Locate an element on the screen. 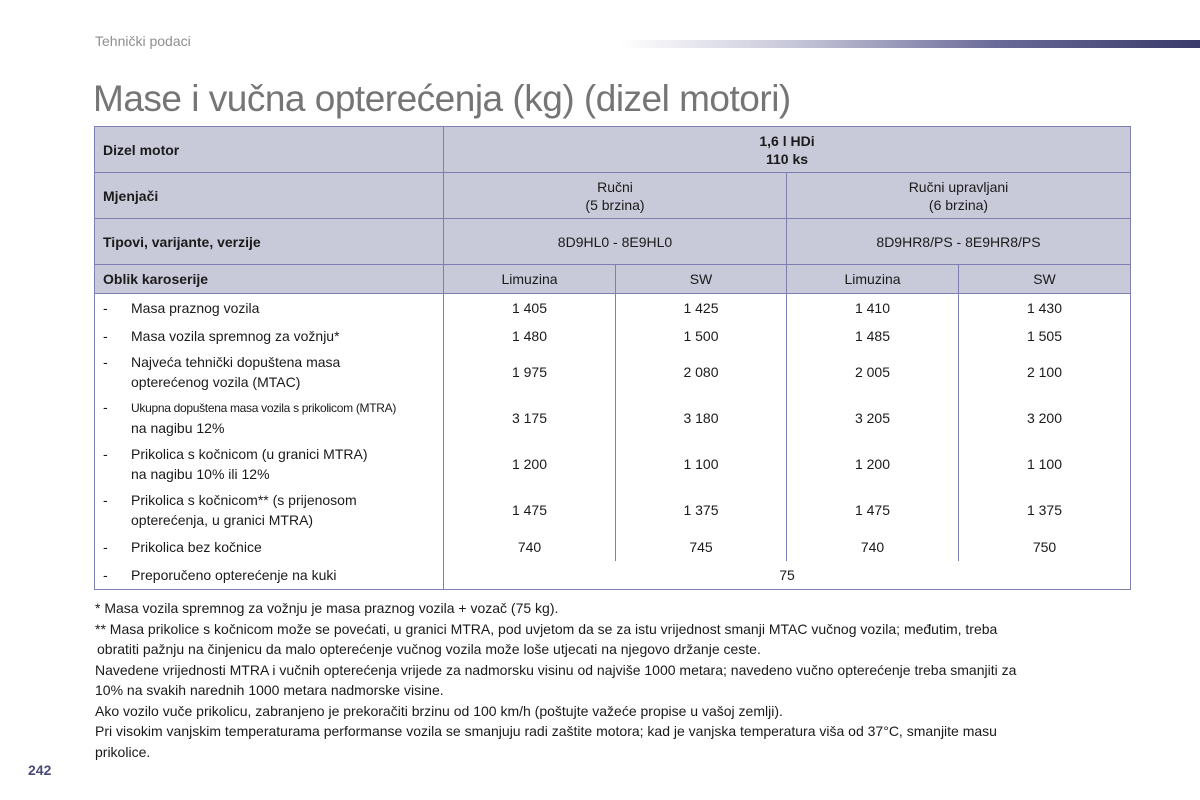 This screenshot has width=1200, height=800. gearbox-automated: Ručni upravljani (6 brzina) is located at coordinates (958, 195).